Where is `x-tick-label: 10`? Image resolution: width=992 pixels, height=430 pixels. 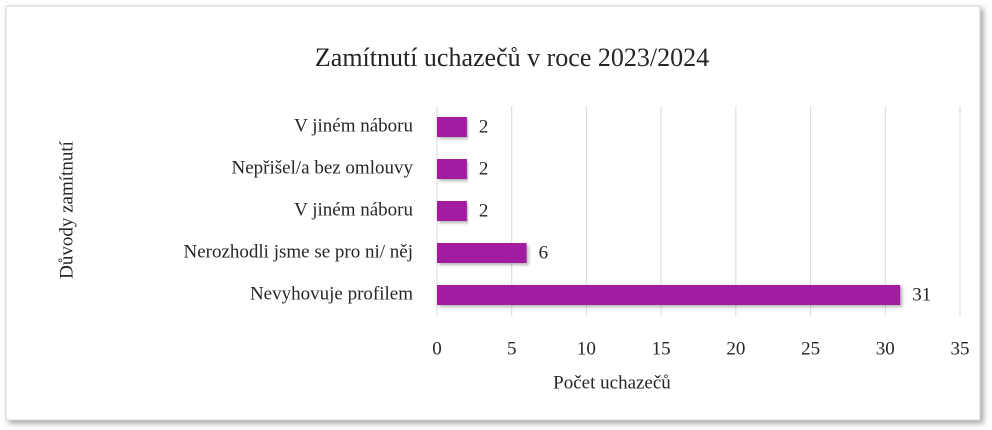 x-tick-label: 10 is located at coordinates (586, 348).